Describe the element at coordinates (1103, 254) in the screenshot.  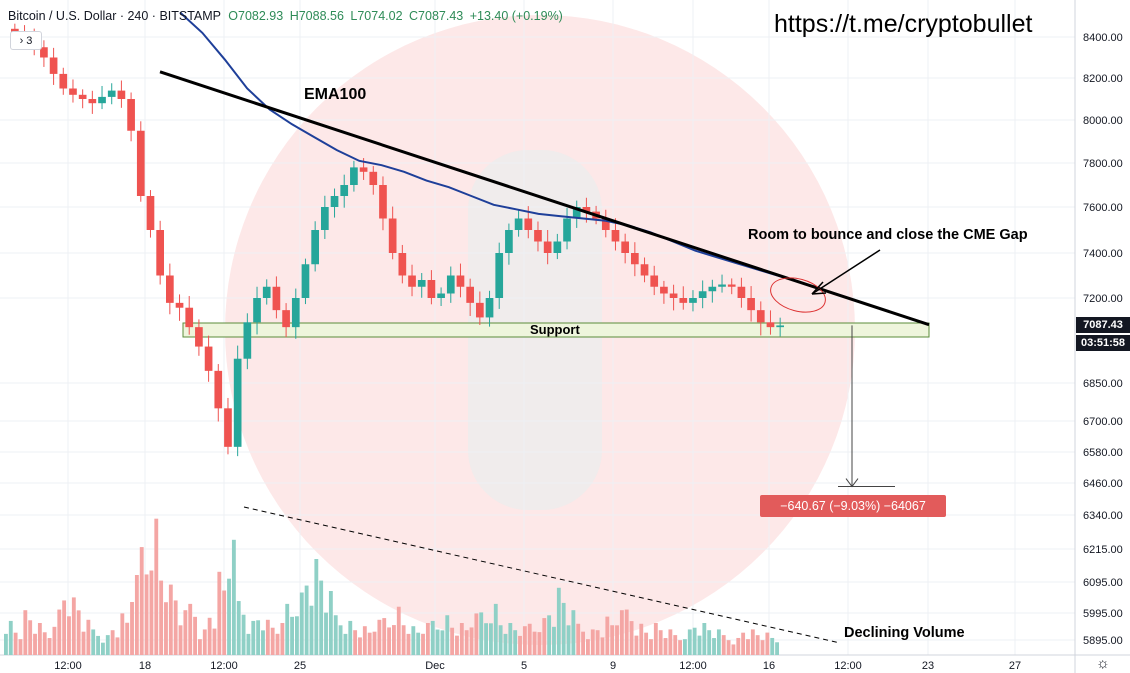
I see `y-tick-label: 7400.00` at that location.